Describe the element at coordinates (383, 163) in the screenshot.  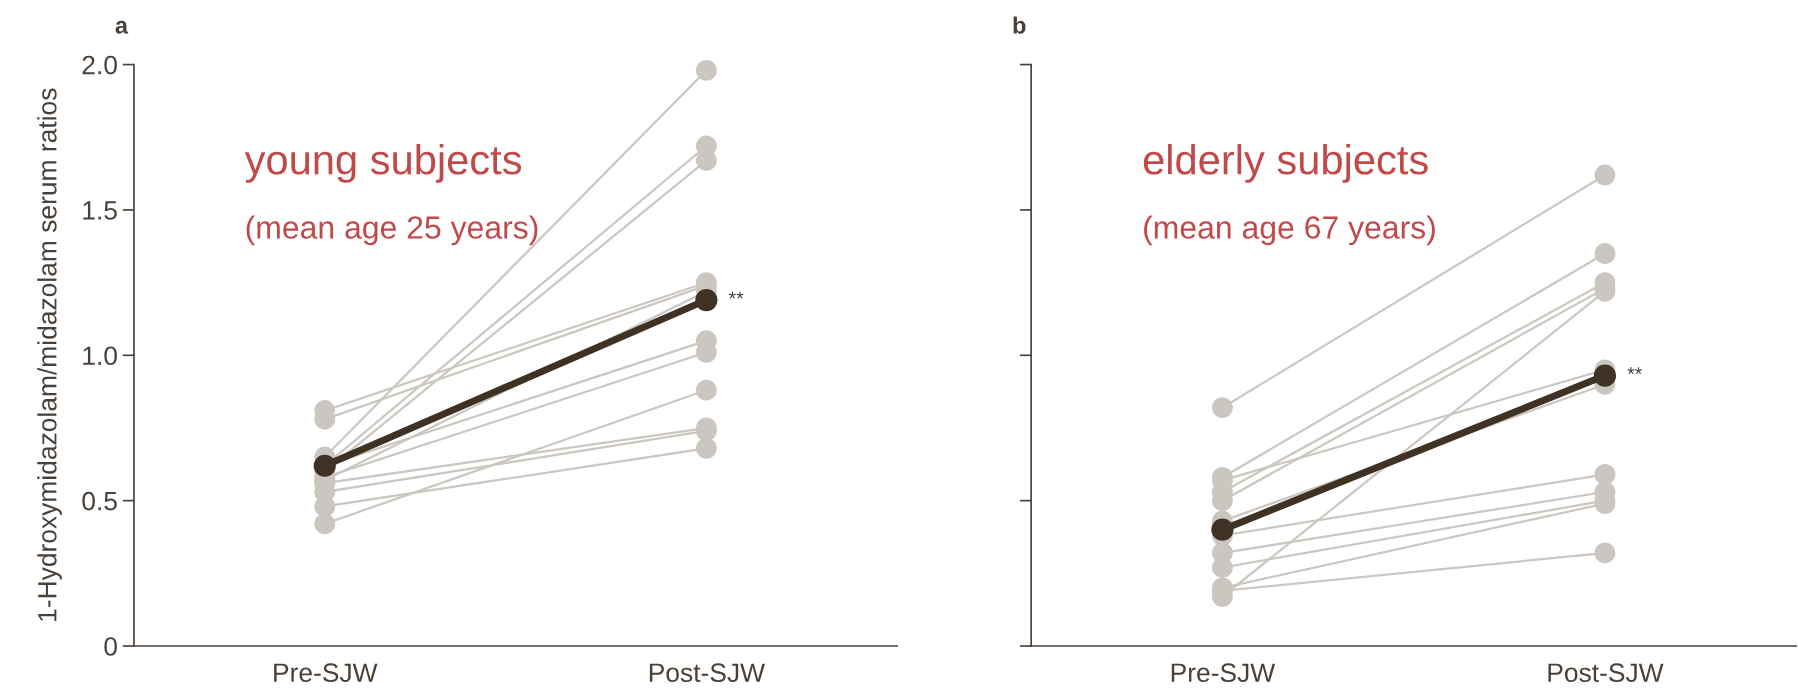
I see `annotation: young subjects` at that location.